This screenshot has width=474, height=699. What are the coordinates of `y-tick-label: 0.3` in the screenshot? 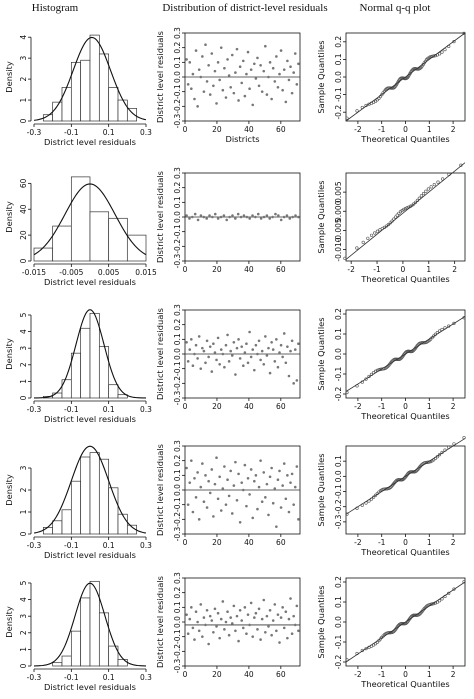 It's located at (177, 446).